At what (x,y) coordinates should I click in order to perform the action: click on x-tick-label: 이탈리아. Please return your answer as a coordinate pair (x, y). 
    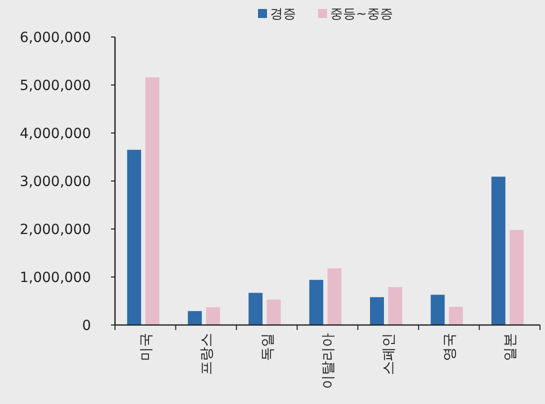
    Looking at the image, I should click on (328, 361).